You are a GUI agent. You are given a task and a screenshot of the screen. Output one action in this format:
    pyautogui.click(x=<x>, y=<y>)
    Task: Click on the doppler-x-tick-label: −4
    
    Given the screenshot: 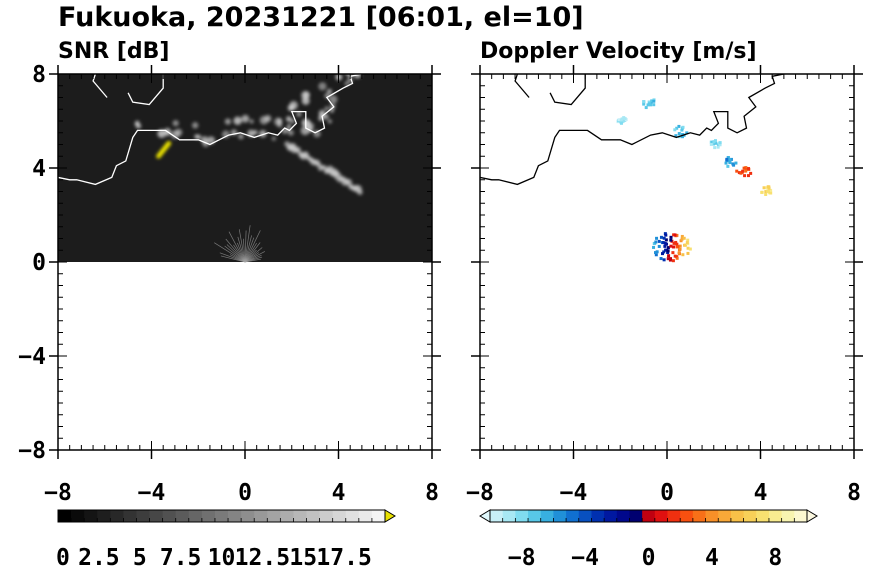 What is the action you would take?
    pyautogui.click(x=574, y=493)
    